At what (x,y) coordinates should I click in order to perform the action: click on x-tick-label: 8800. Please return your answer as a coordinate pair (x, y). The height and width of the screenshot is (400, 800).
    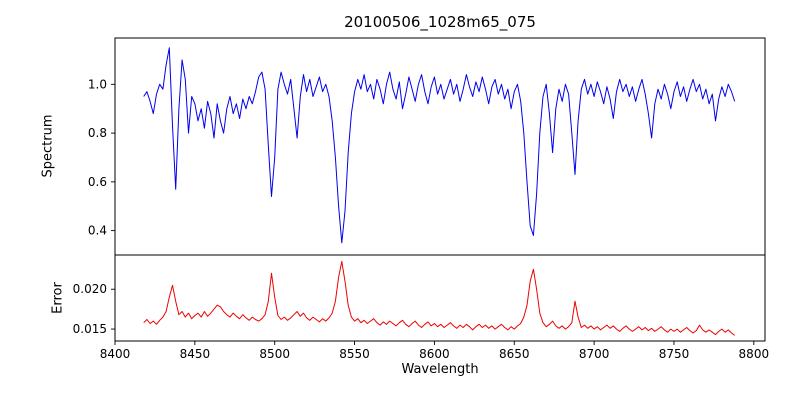
    Looking at the image, I should click on (754, 354).